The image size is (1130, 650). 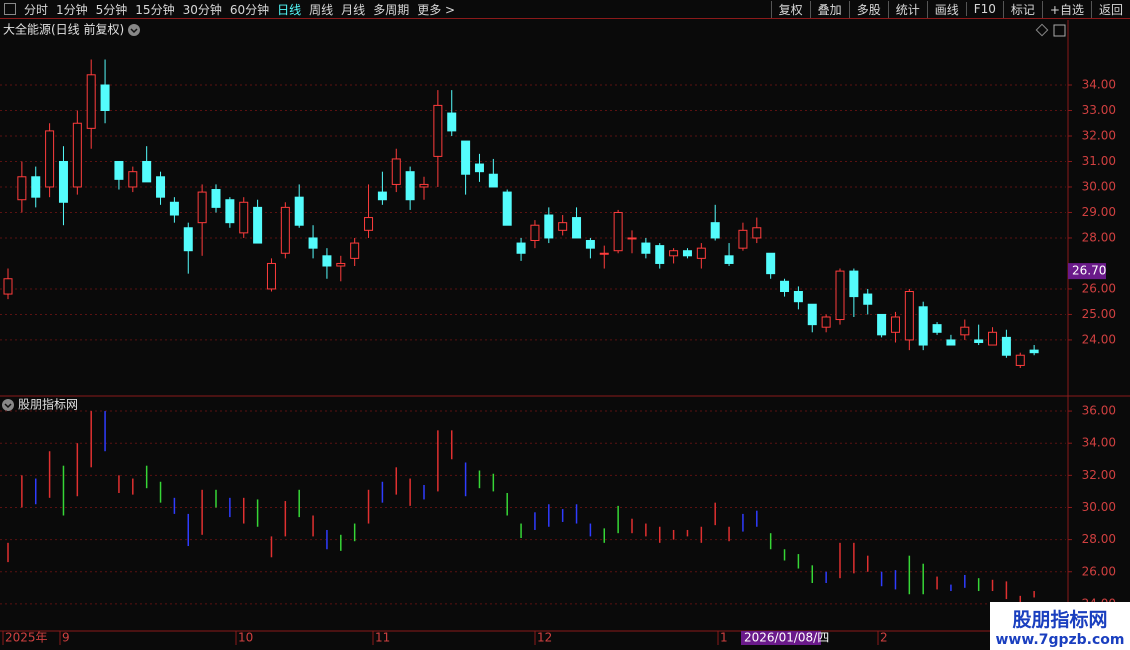 I want to click on period-tab: 更多 >, so click(x=436, y=9).